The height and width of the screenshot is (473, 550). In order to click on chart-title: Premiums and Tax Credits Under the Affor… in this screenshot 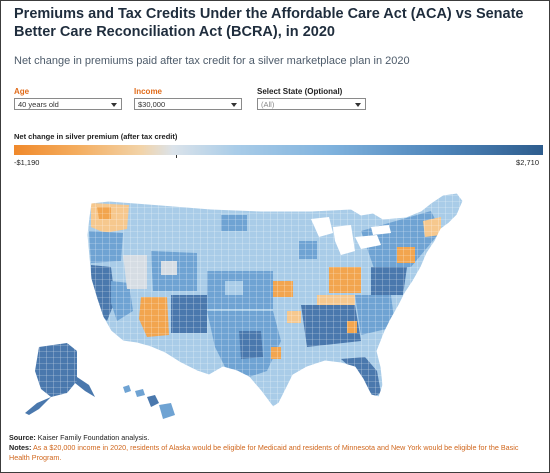, I will do `click(269, 23)`.